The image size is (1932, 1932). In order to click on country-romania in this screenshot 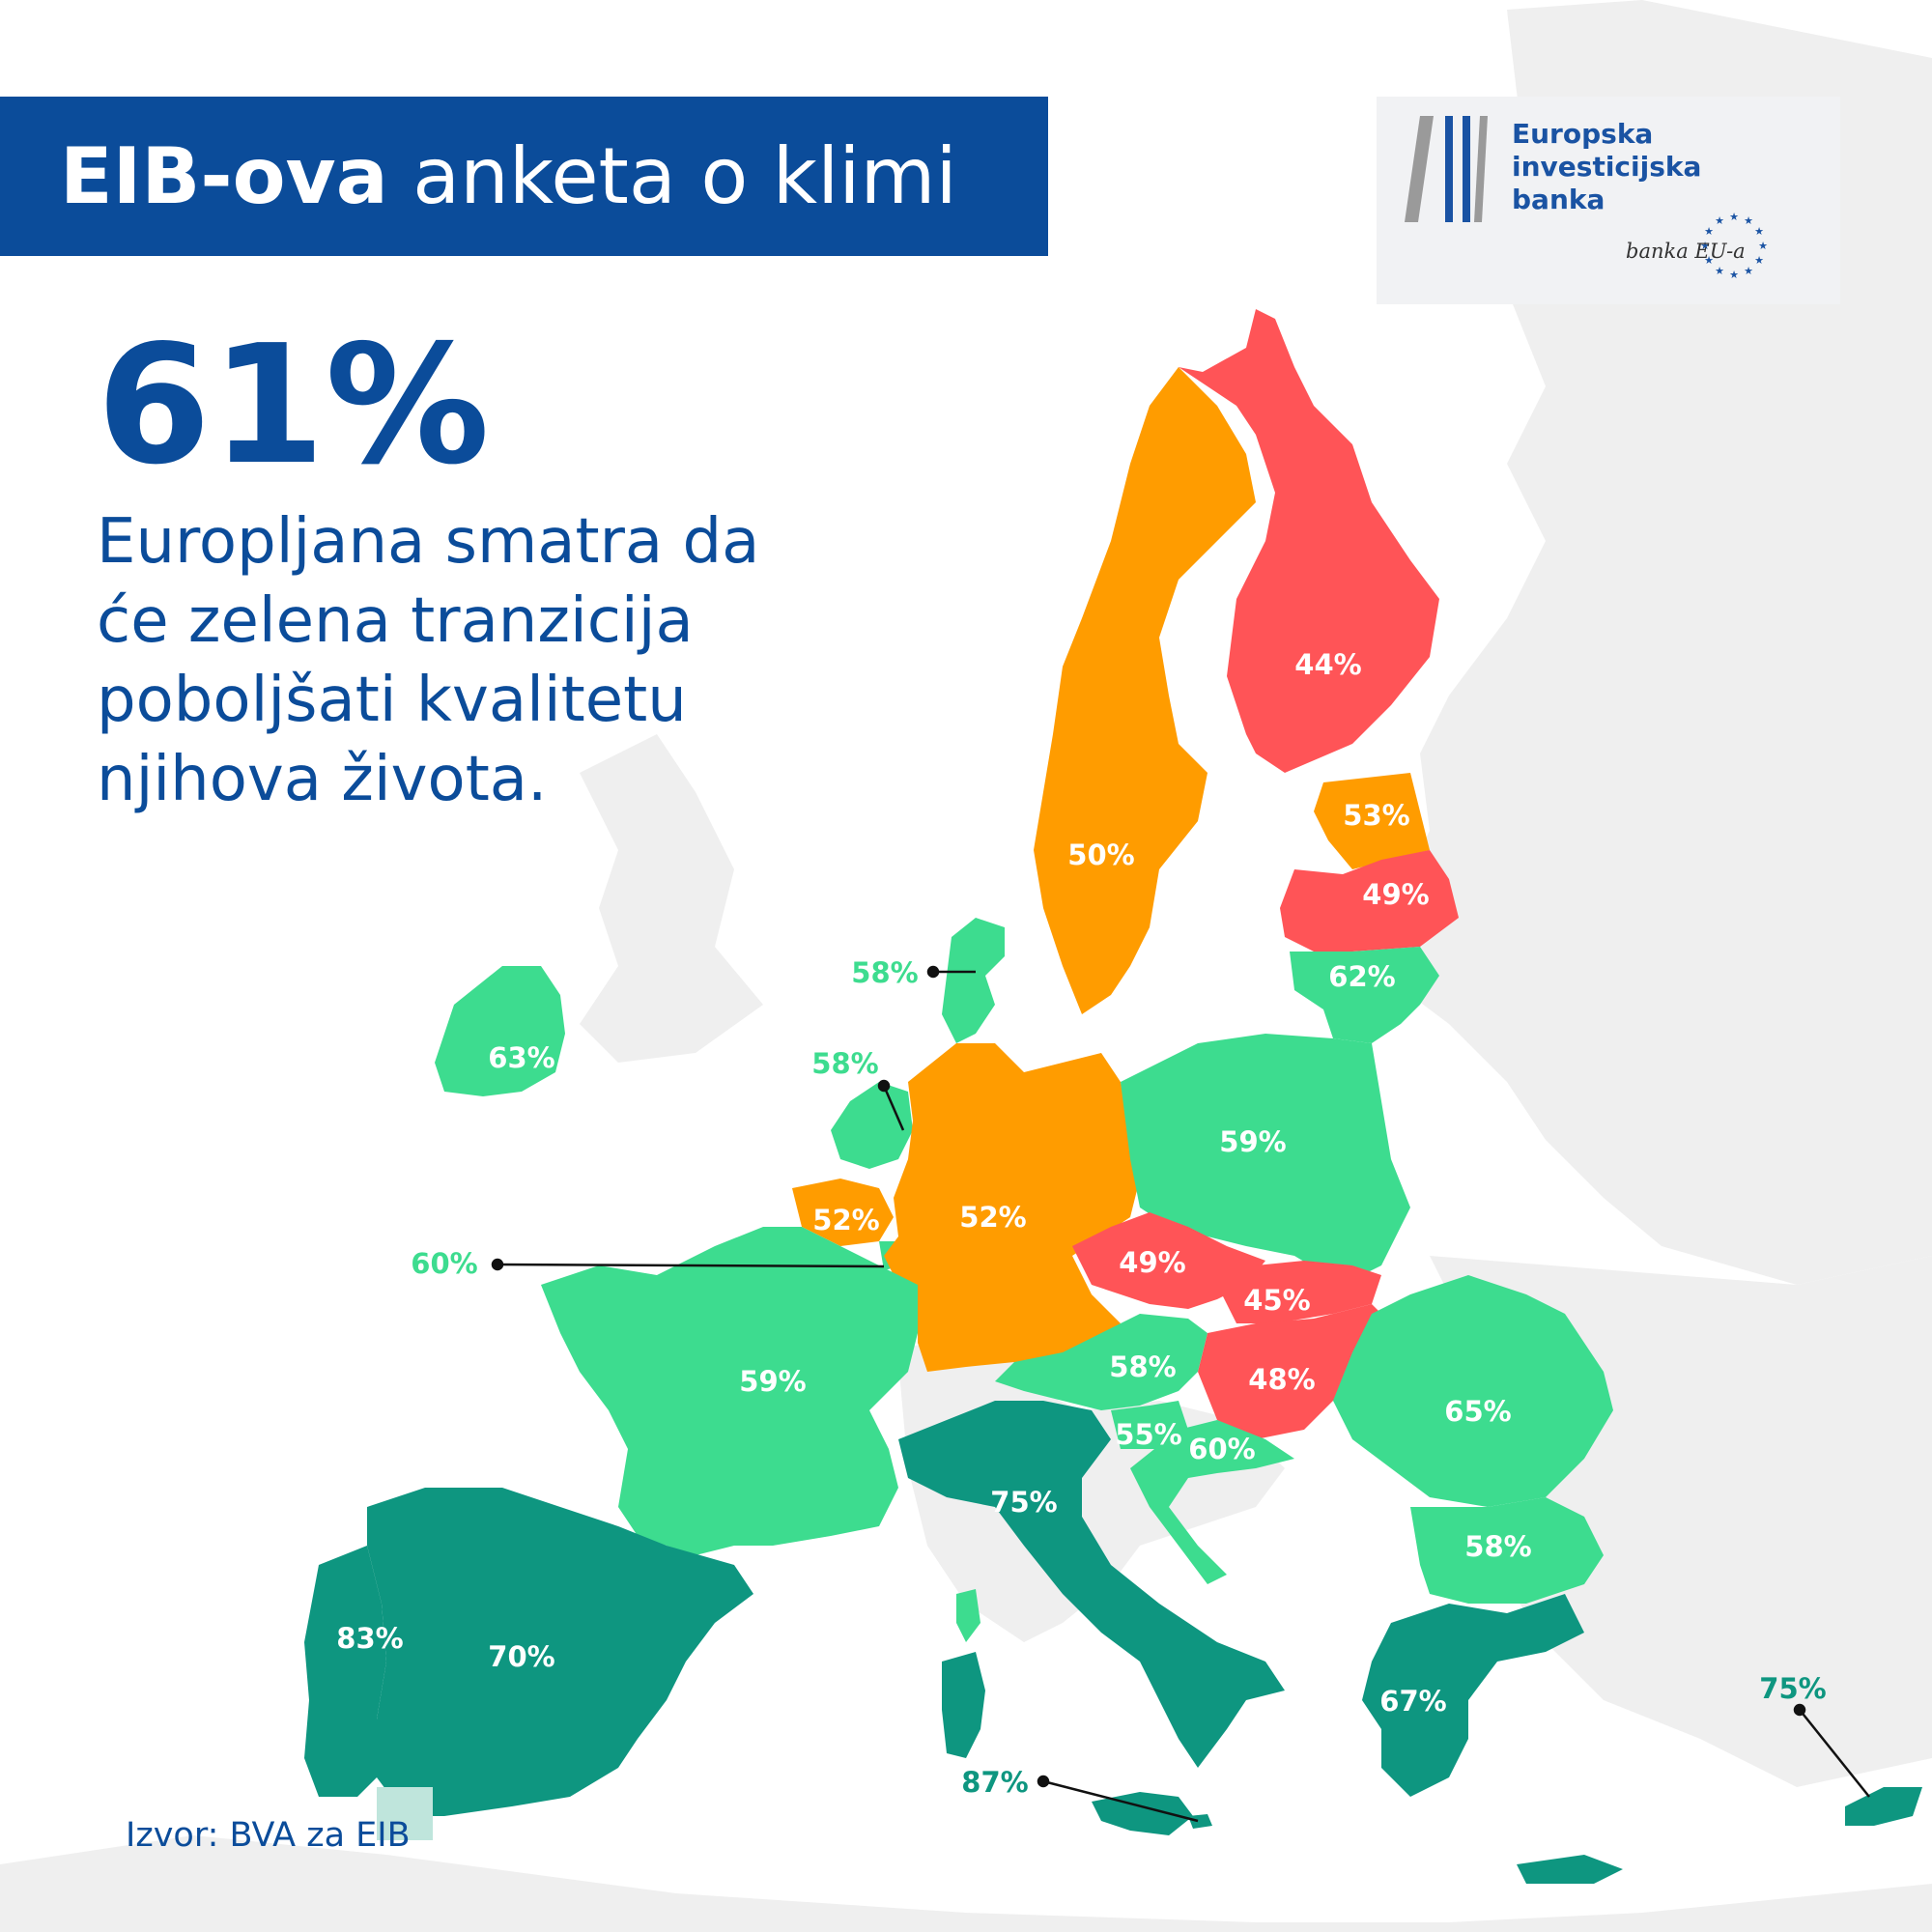, I will do `click(1473, 1391)`.